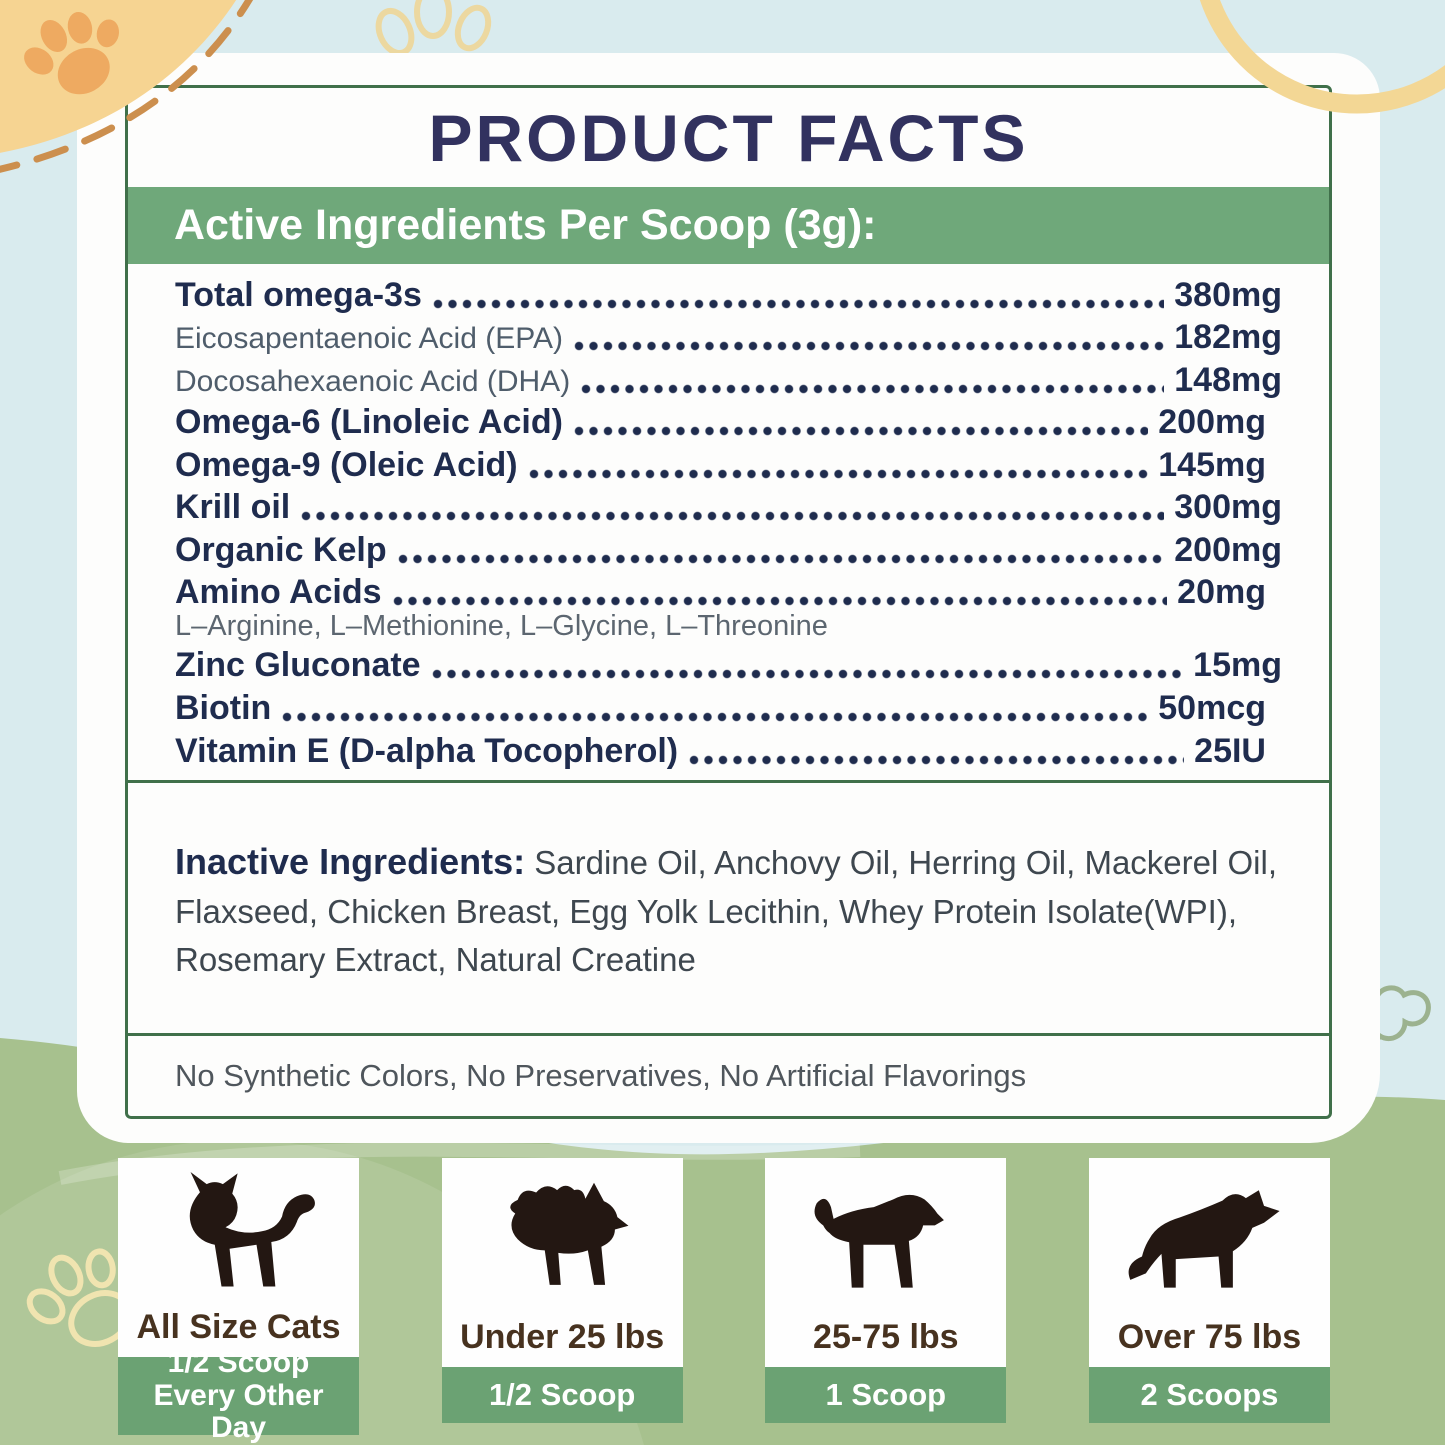 Image resolution: width=1445 pixels, height=1445 pixels. Describe the element at coordinates (886, 1337) in the screenshot. I see `size-label: 25-75 lbs` at that location.